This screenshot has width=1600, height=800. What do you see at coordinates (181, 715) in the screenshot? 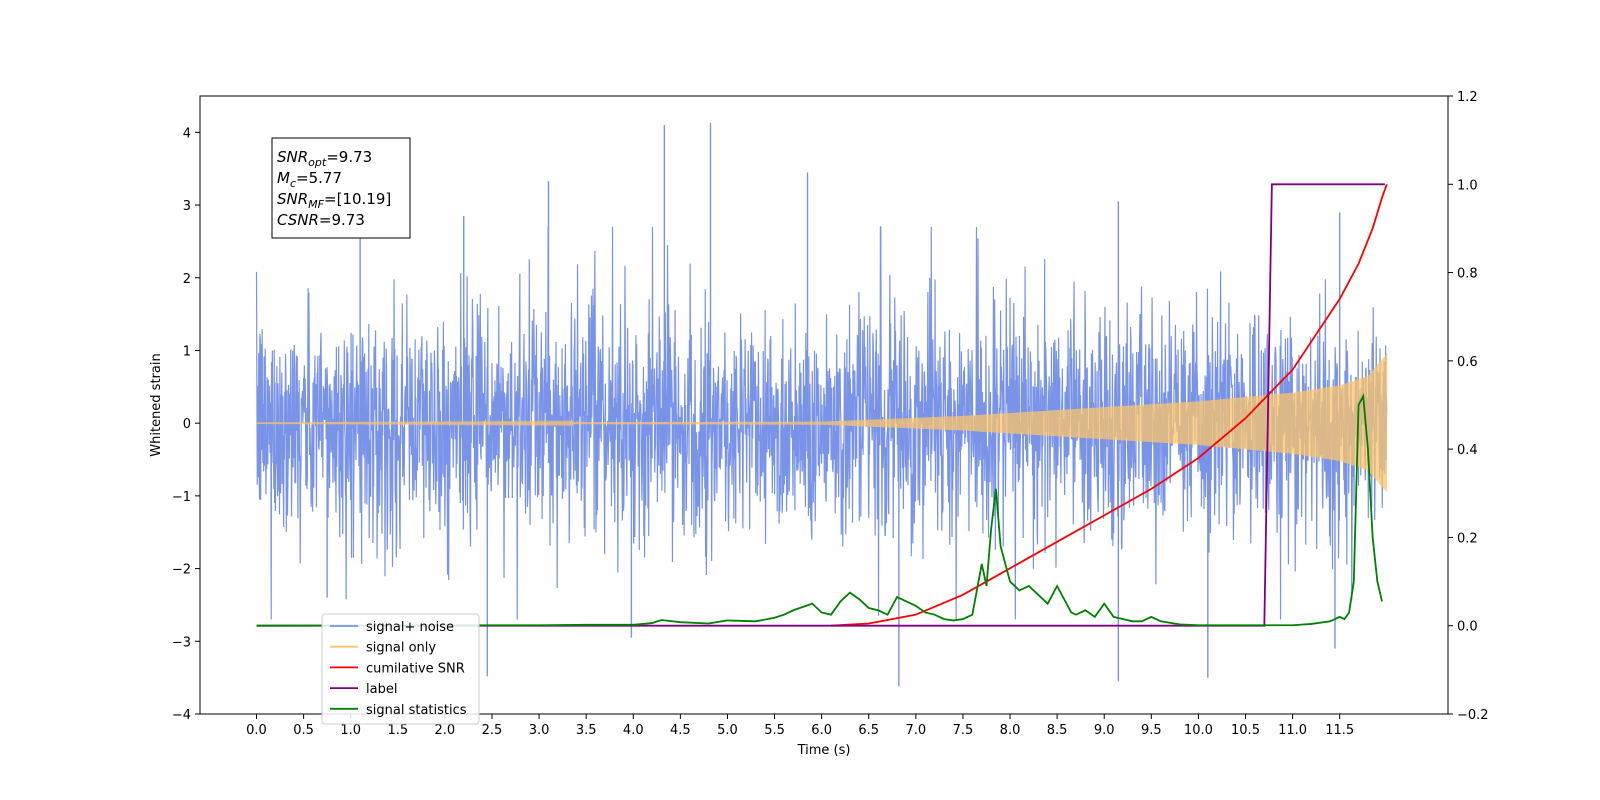
I see `y-left-tick-label: −4` at bounding box center [181, 715].